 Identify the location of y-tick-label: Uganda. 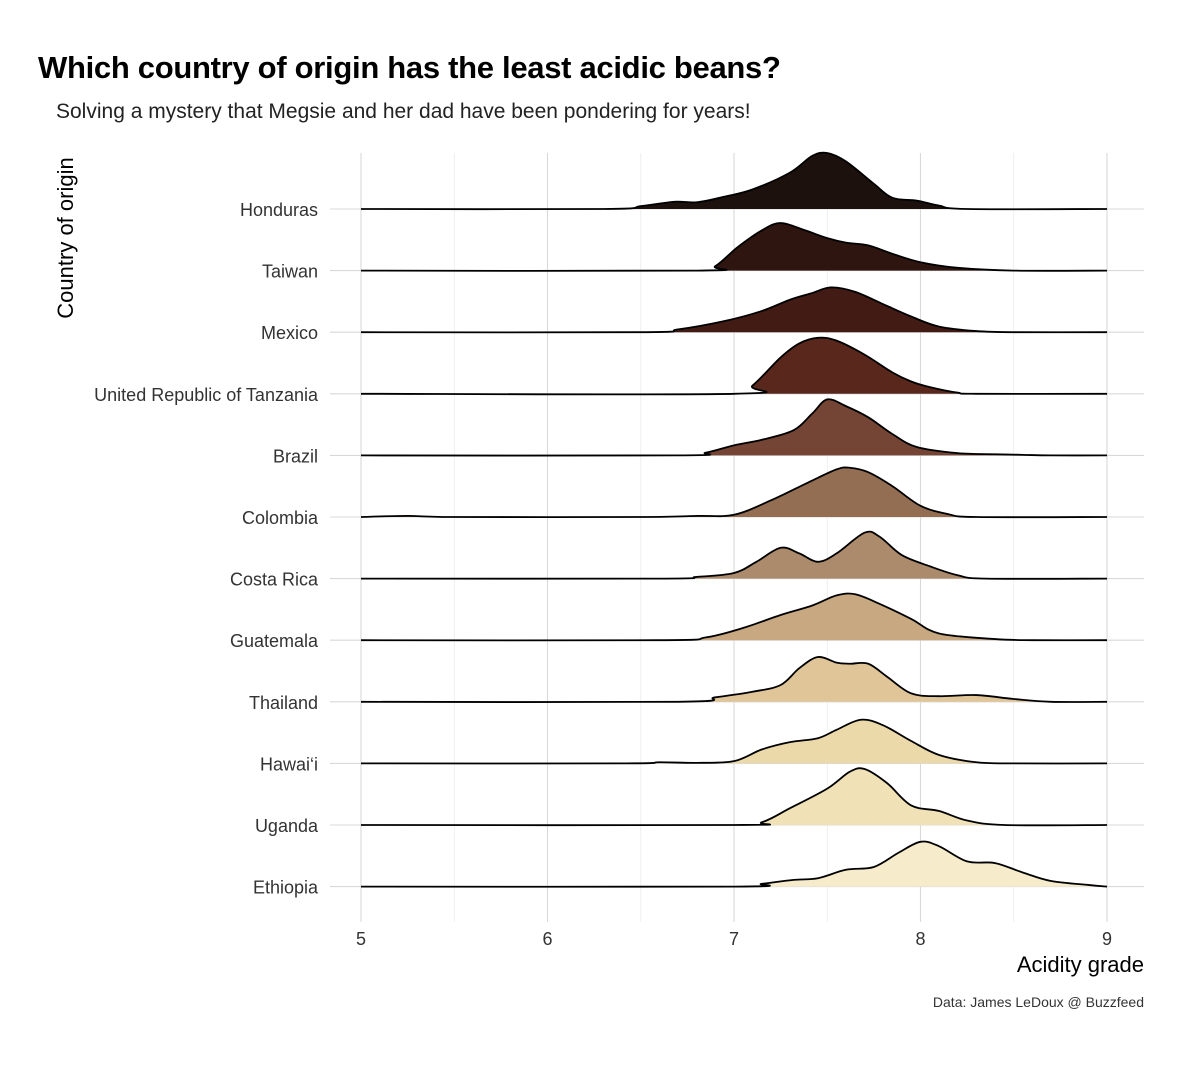
(287, 826).